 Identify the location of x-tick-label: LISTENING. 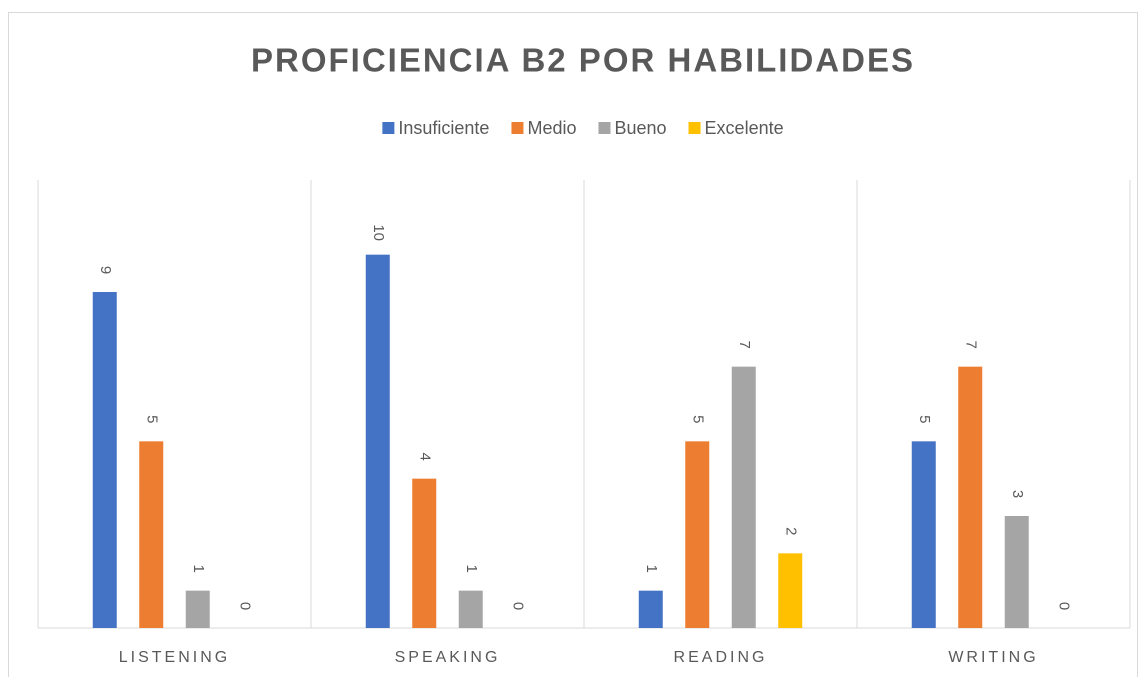
(174, 657).